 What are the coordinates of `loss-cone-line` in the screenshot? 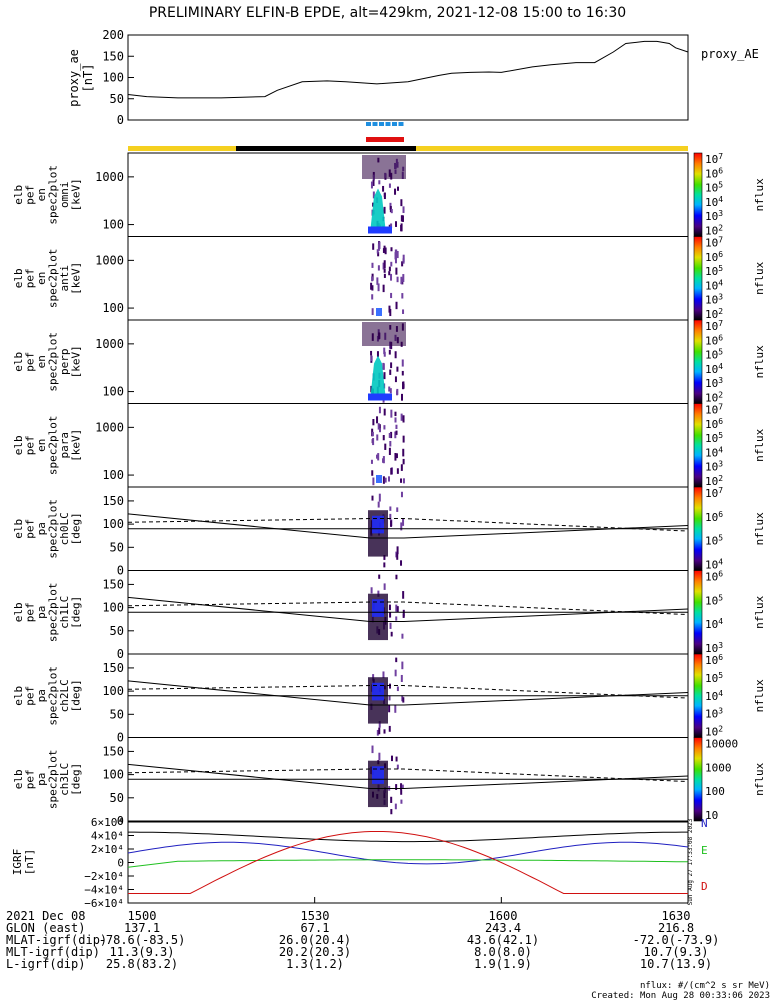 It's located at (408, 526).